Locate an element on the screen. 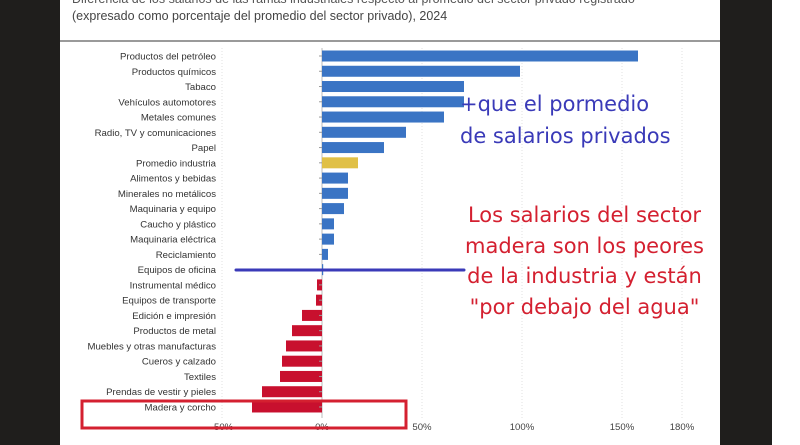  category-label: Madera y corcho is located at coordinates (180, 407).